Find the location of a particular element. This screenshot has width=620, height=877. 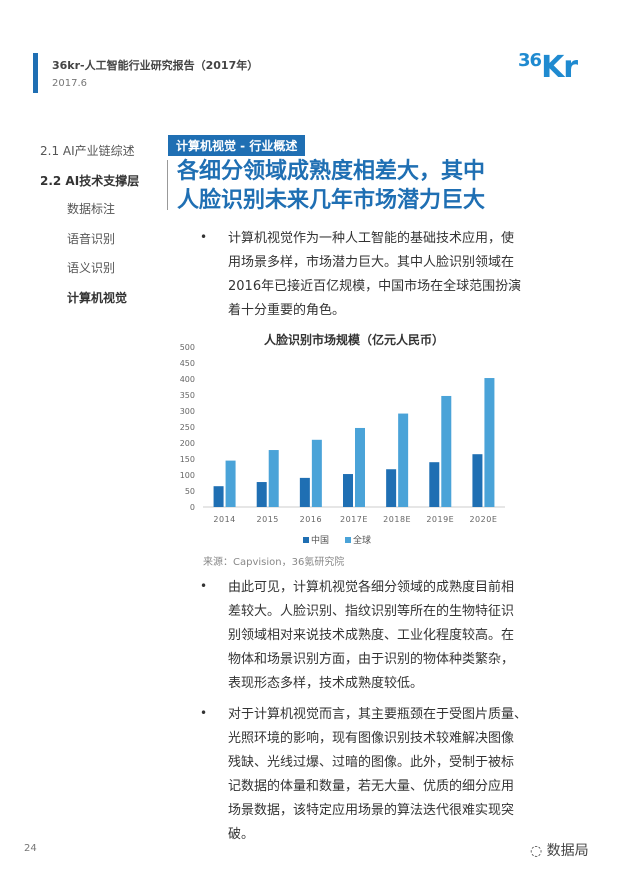

nav-item: 2.2 AI技术支撑层 is located at coordinates (90, 181).